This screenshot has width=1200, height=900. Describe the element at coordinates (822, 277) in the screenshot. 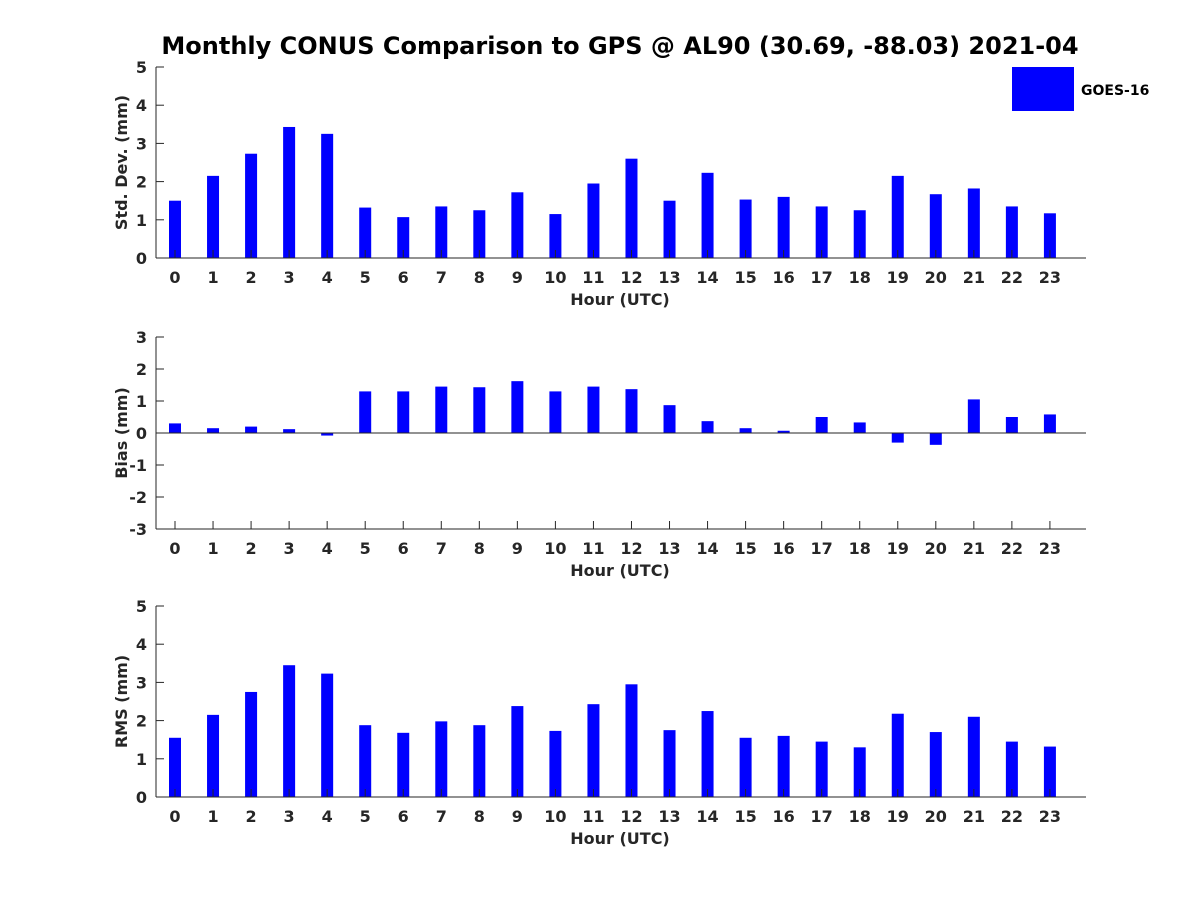

I see `x-tick-label: 17` at that location.